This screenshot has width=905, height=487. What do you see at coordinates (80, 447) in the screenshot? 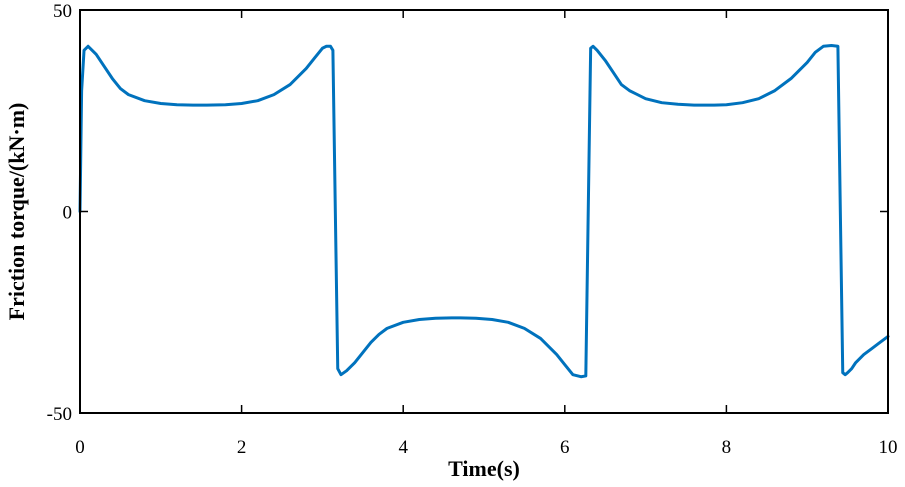
I see `x-tick-label: 0` at bounding box center [80, 447].